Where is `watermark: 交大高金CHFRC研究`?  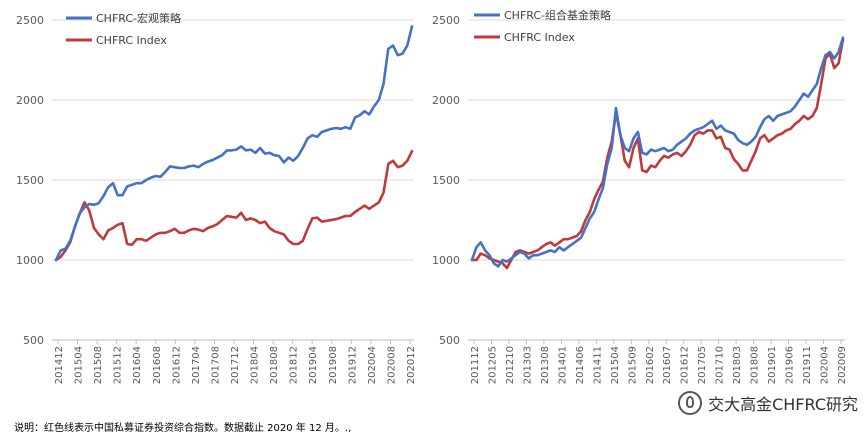
watermark: 交大高金CHFRC研究 is located at coordinates (768, 403).